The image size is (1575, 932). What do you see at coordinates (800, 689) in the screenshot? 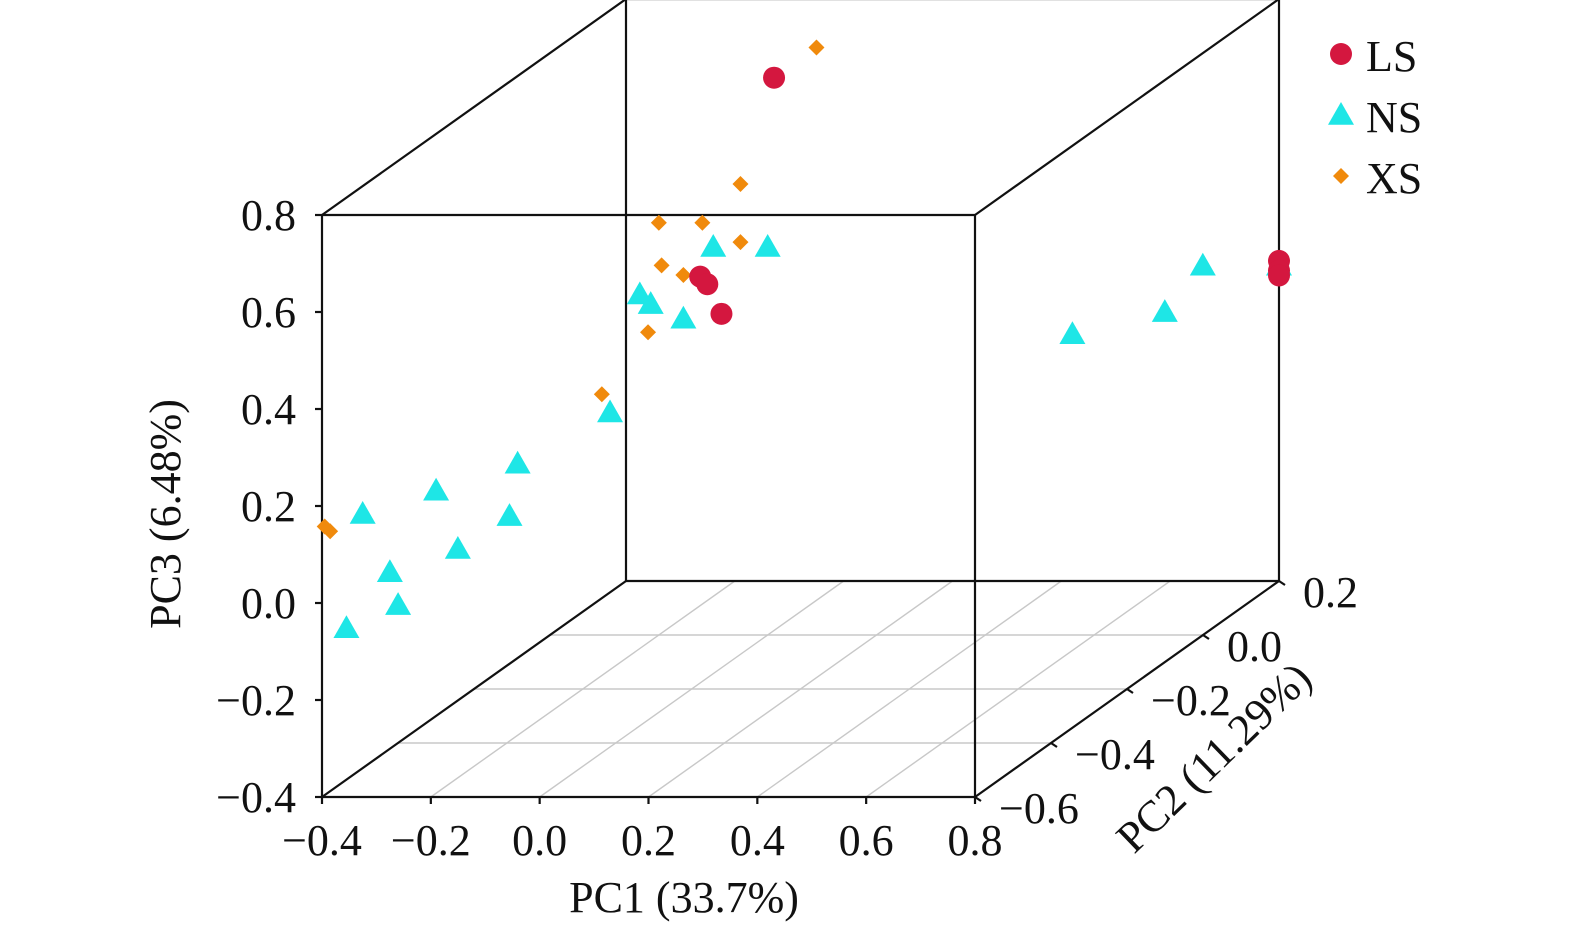
I see `floor-grid` at bounding box center [800, 689].